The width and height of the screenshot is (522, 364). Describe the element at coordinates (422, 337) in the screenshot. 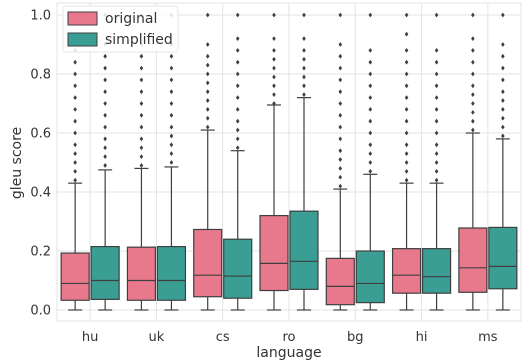

I see `x-tick-label-hi: hi` at that location.